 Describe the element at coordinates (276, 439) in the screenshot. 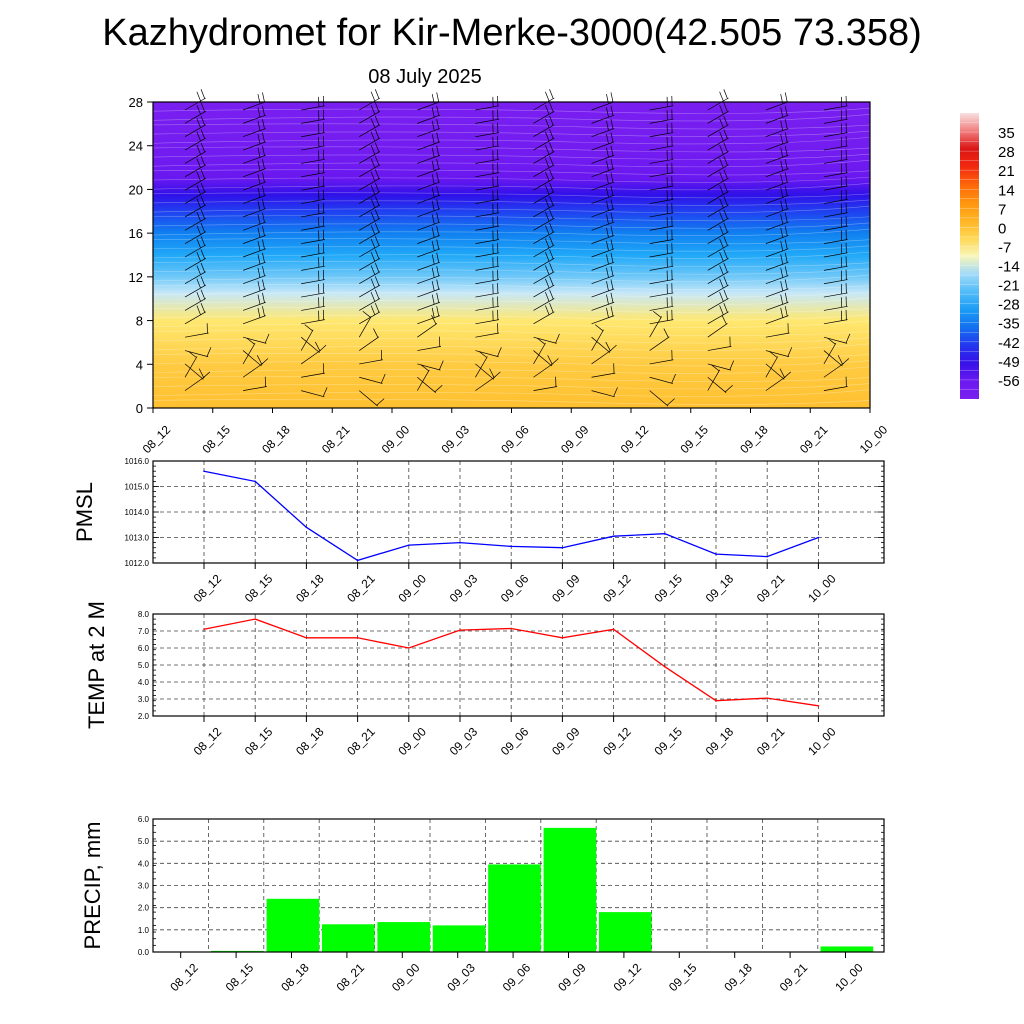

I see `heatmap-x-tick-label: 08_18` at that location.